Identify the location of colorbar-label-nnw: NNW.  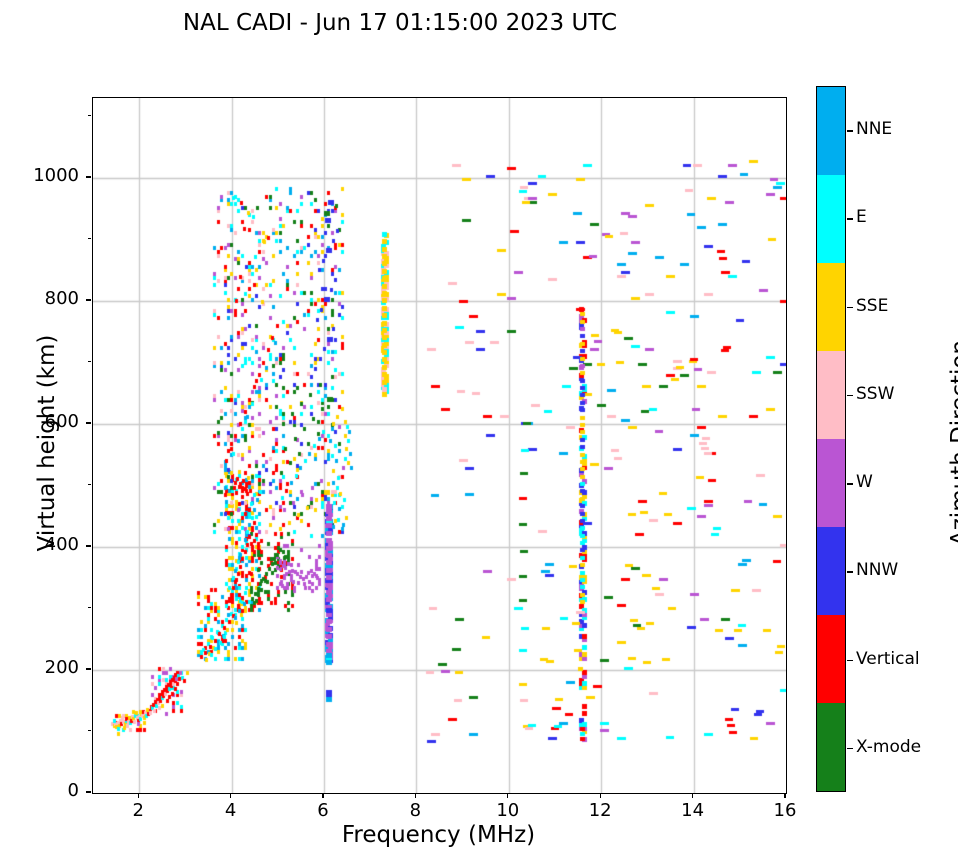
(877, 570).